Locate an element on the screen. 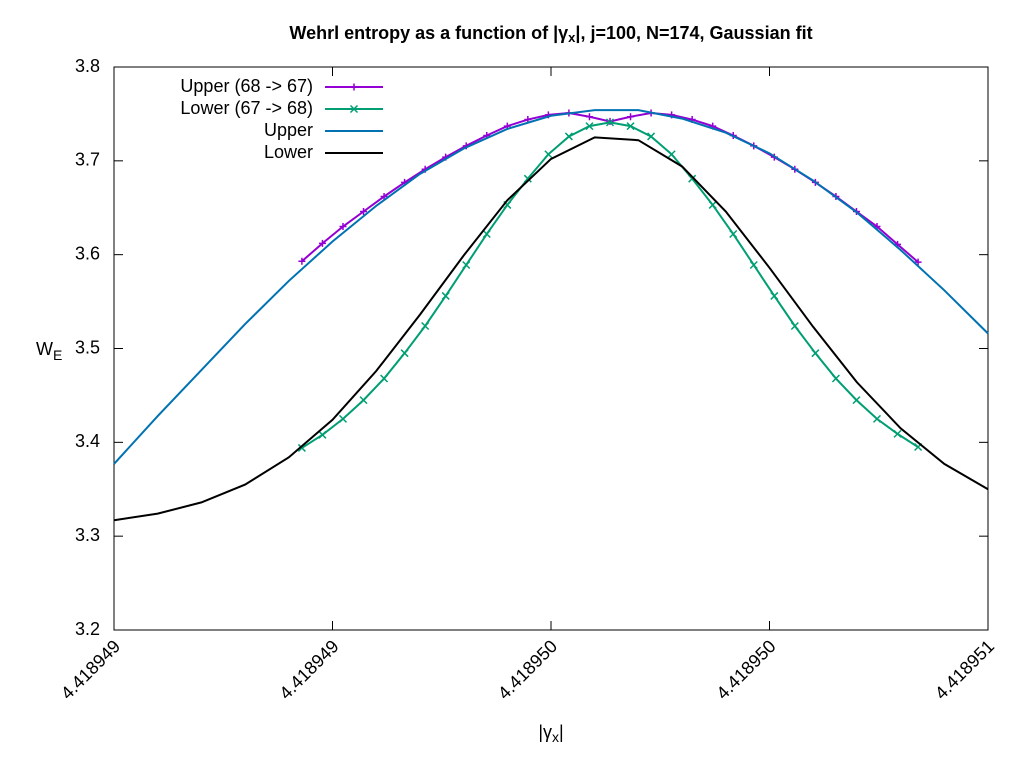 The image size is (1024, 768). y-axis-label: WE is located at coordinates (49, 351).